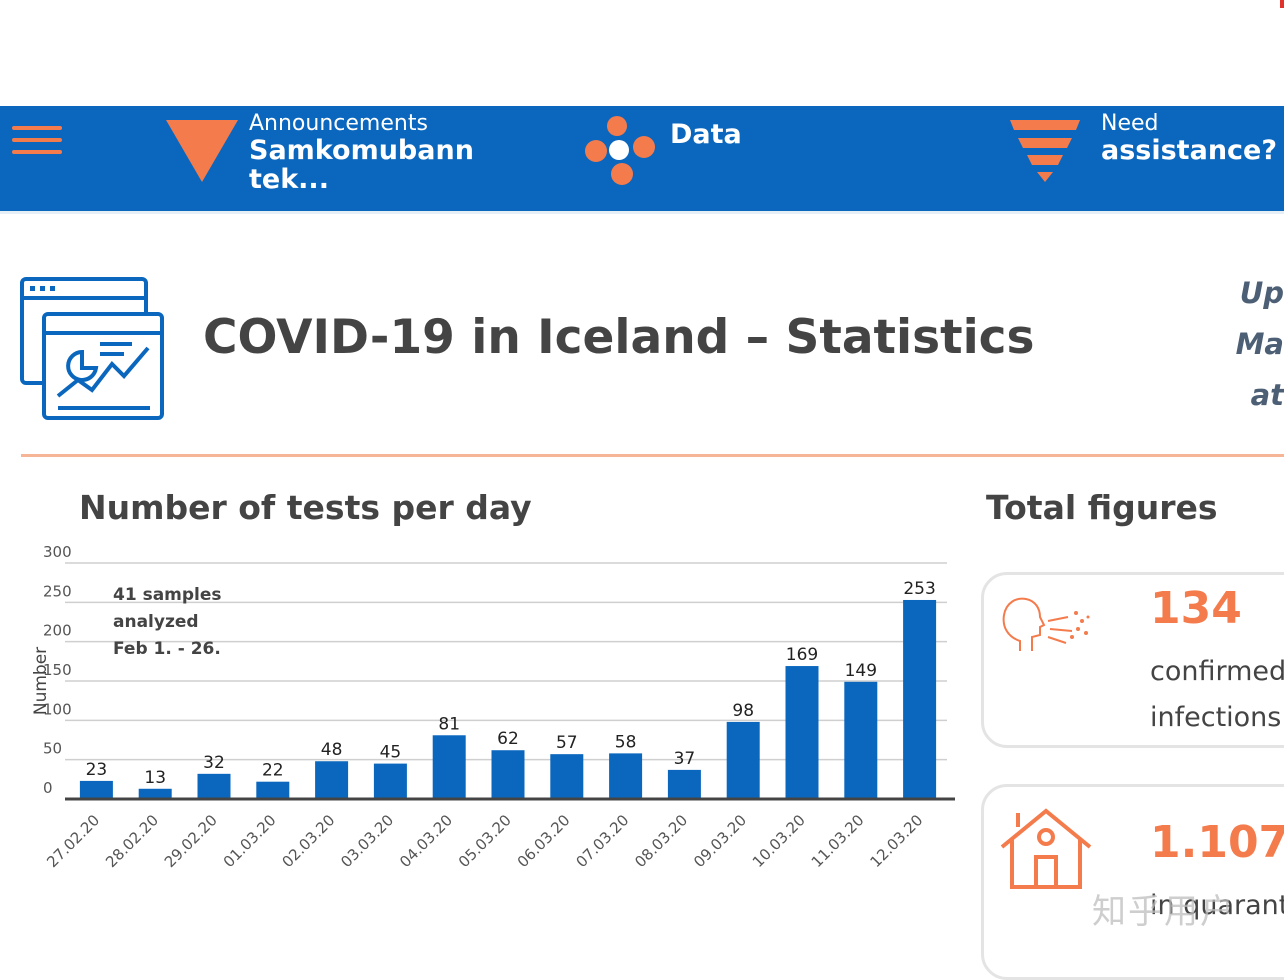 The height and width of the screenshot is (980, 1284). I want to click on bar-value-label: 23, so click(97, 770).